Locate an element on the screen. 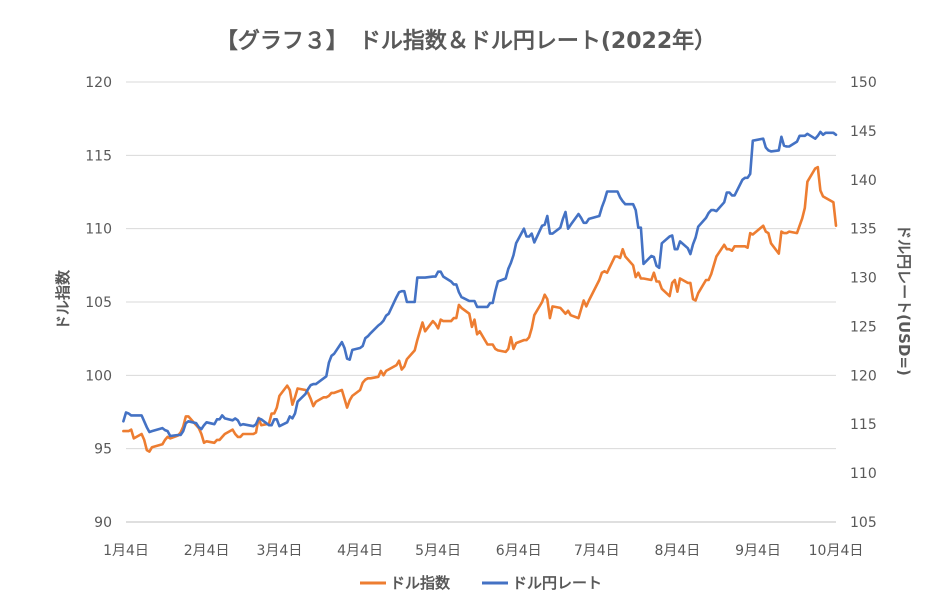 This screenshot has height=616, width=932. y-left-tick-label: 110 is located at coordinates (98, 230).